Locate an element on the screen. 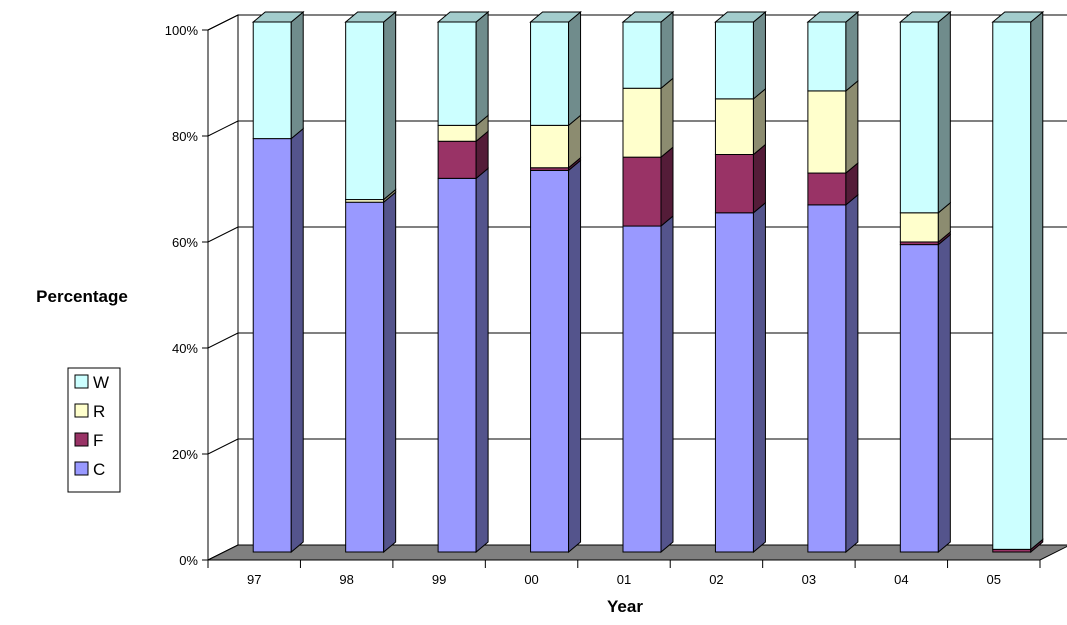 Image resolution: width=1067 pixels, height=625 pixels. side-wall is located at coordinates (223, 287).